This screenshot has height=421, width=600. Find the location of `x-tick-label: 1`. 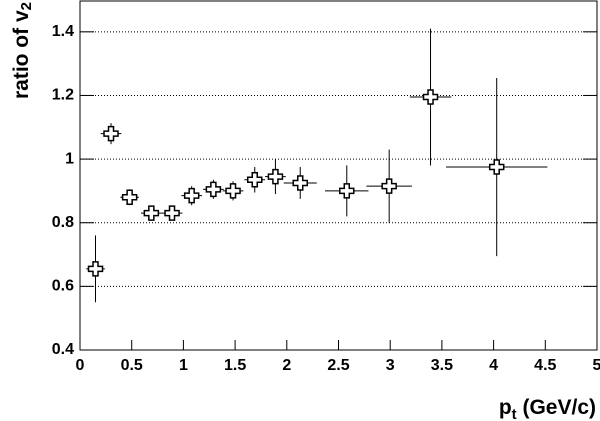

x-tick-label: 1 is located at coordinates (183, 365).